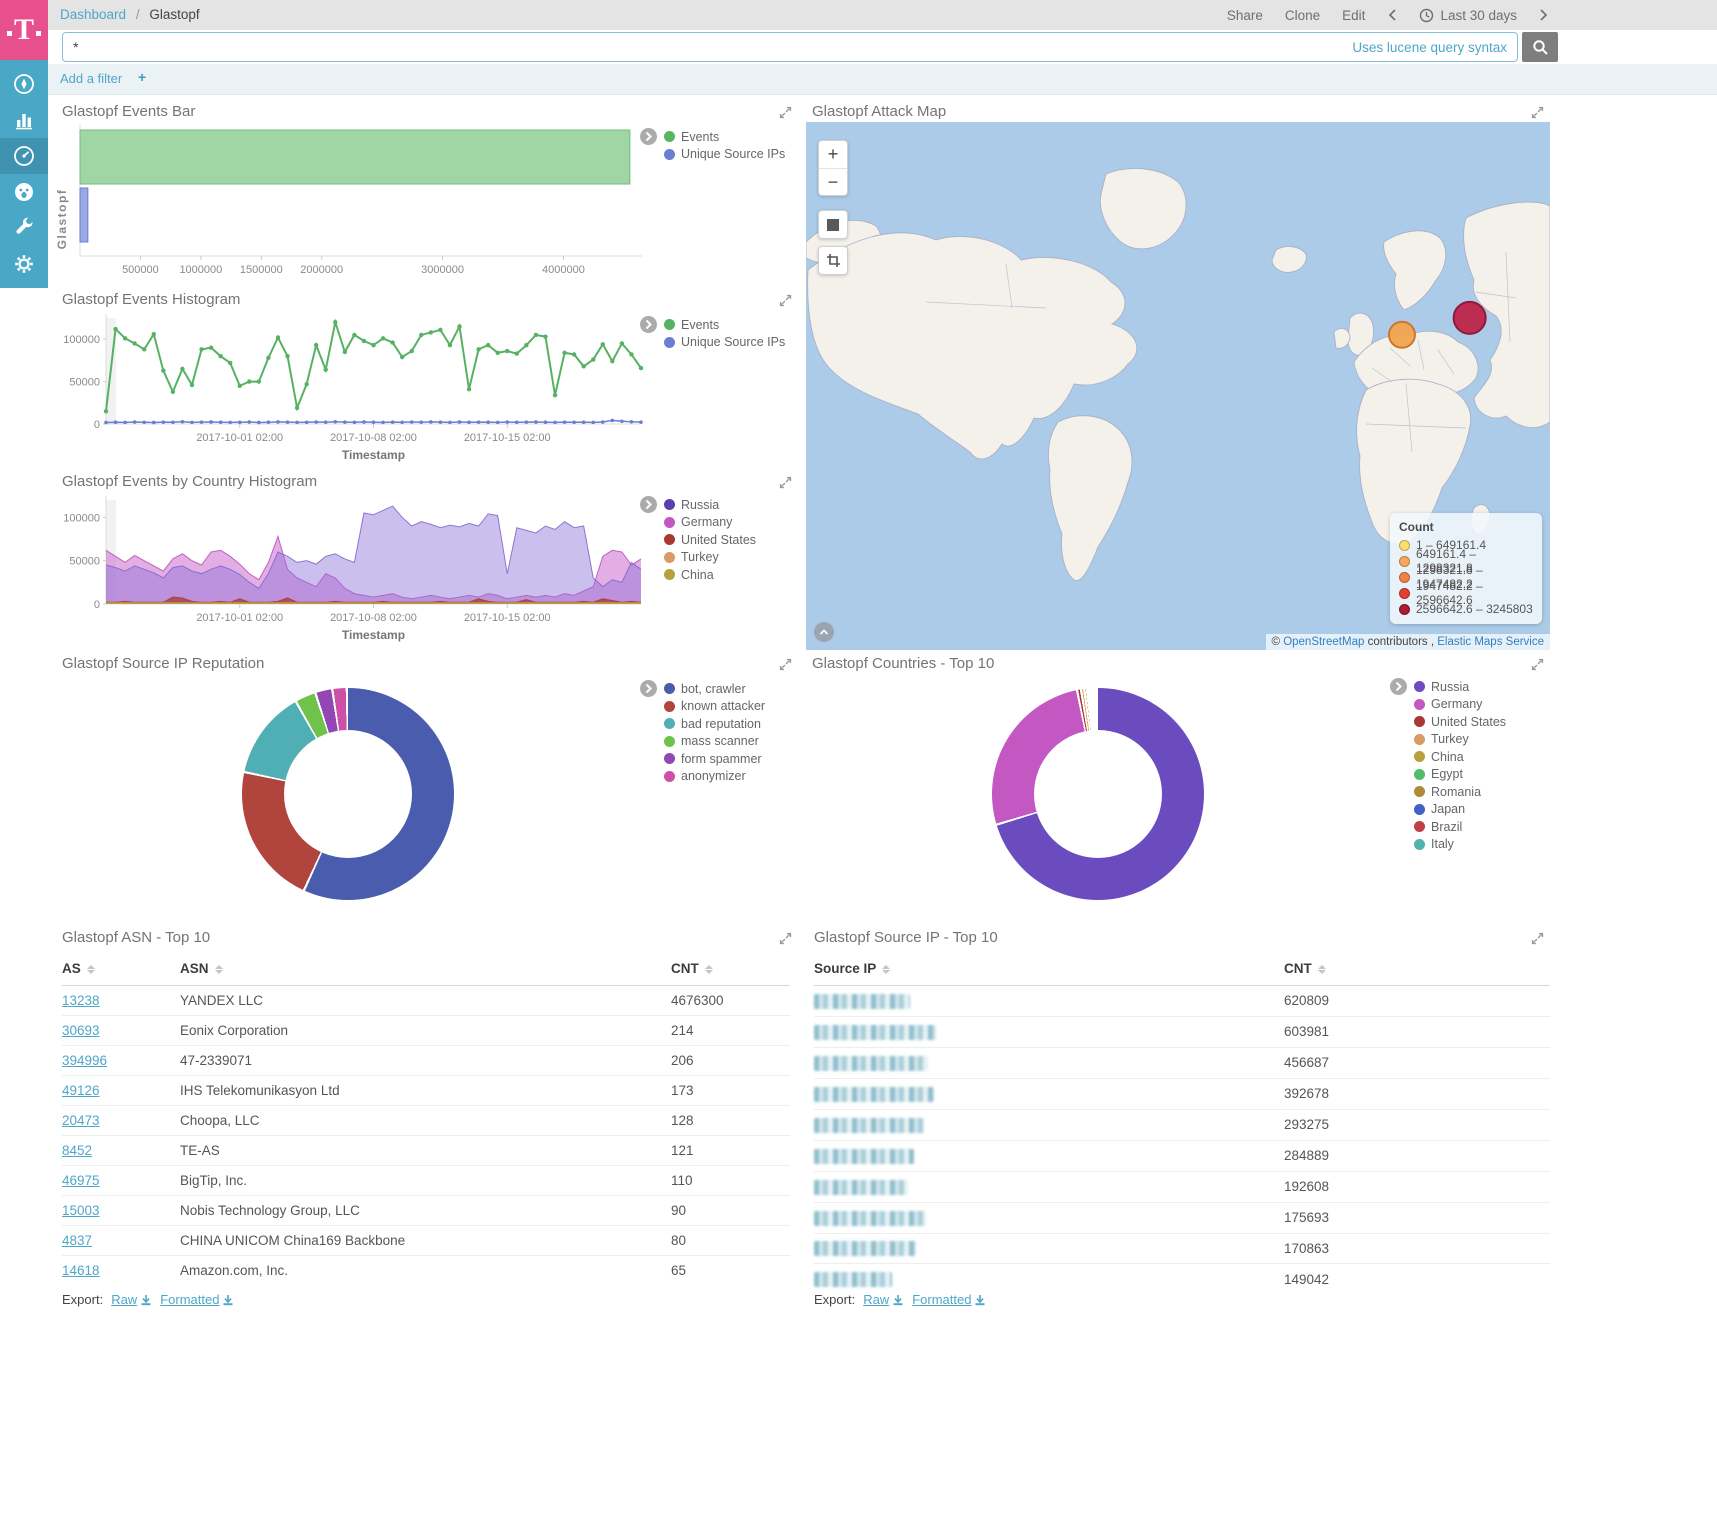 The image size is (1717, 1517). Describe the element at coordinates (790, 47) in the screenshot. I see `query-input: * Uses lucene query syntax` at that location.